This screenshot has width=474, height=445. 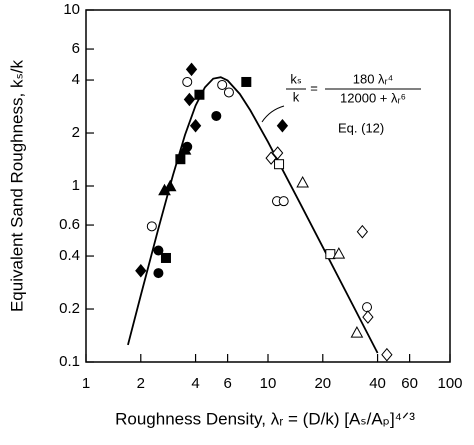 What do you see at coordinates (409, 383) in the screenshot?
I see `x-tick-label: 60` at bounding box center [409, 383].